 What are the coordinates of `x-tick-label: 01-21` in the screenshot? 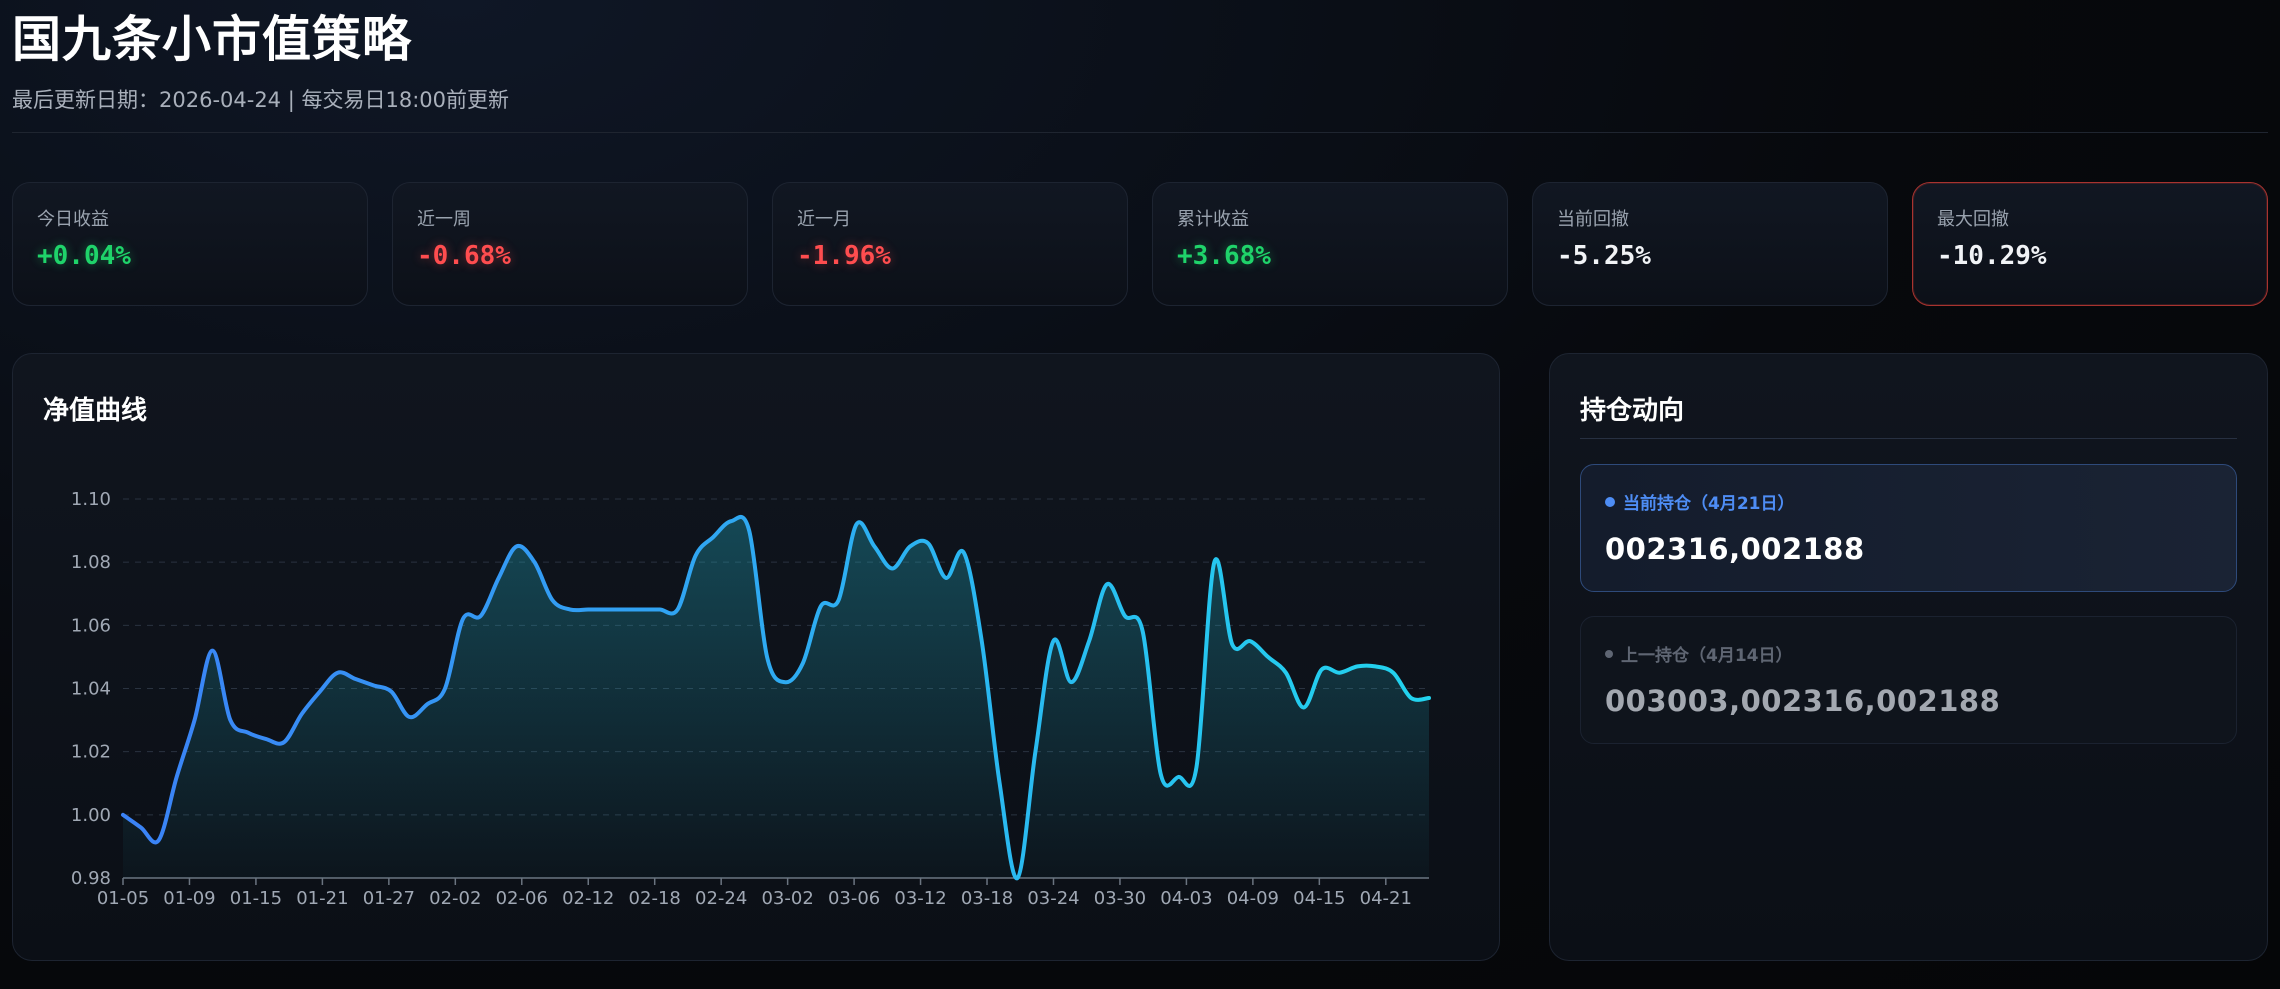 It's located at (322, 898).